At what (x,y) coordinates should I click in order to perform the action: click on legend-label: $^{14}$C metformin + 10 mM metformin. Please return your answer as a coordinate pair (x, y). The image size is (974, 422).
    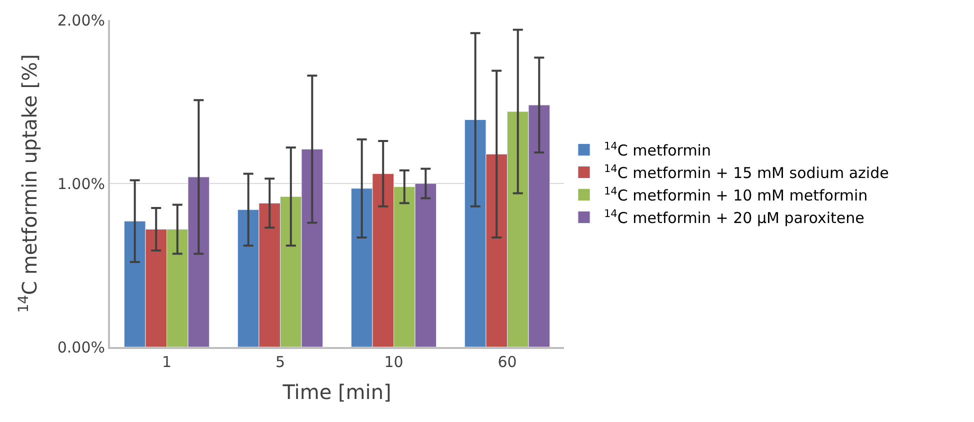
    Looking at the image, I should click on (736, 195).